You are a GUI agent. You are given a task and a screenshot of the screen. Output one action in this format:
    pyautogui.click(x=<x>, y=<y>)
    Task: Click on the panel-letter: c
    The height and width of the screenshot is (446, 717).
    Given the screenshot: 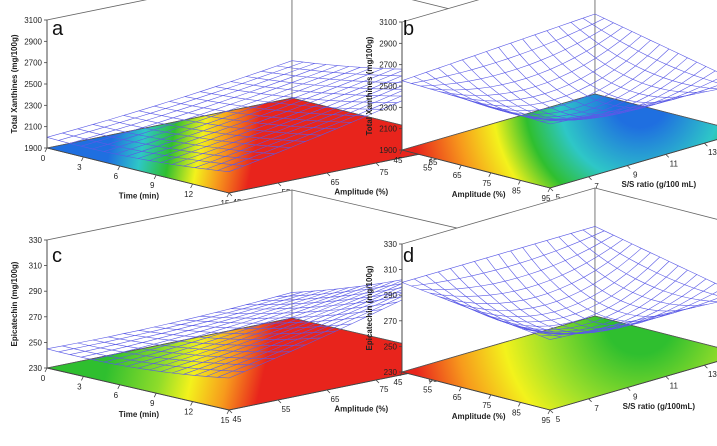 What is the action you would take?
    pyautogui.click(x=57, y=256)
    